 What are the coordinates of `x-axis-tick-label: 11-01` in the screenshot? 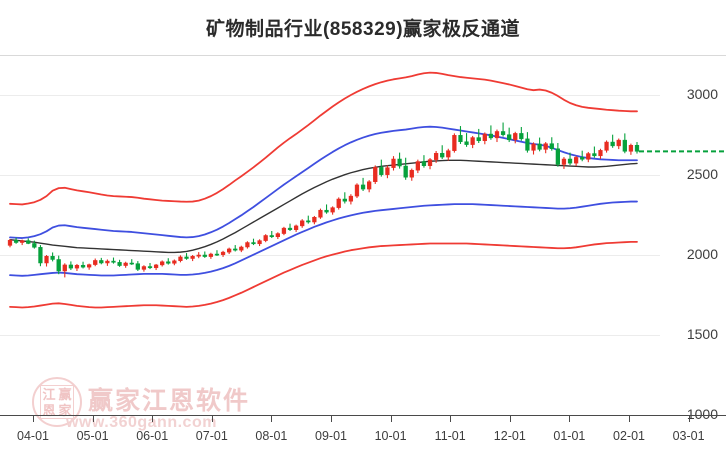 It's located at (450, 436).